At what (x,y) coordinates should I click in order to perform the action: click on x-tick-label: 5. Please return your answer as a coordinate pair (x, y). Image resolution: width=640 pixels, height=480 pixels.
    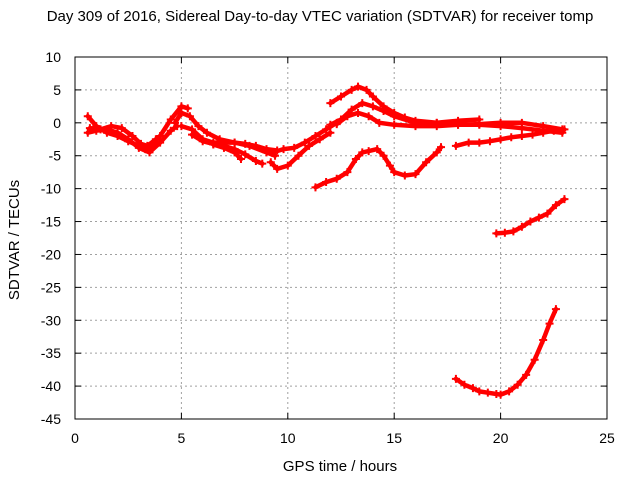
    Looking at the image, I should click on (182, 438).